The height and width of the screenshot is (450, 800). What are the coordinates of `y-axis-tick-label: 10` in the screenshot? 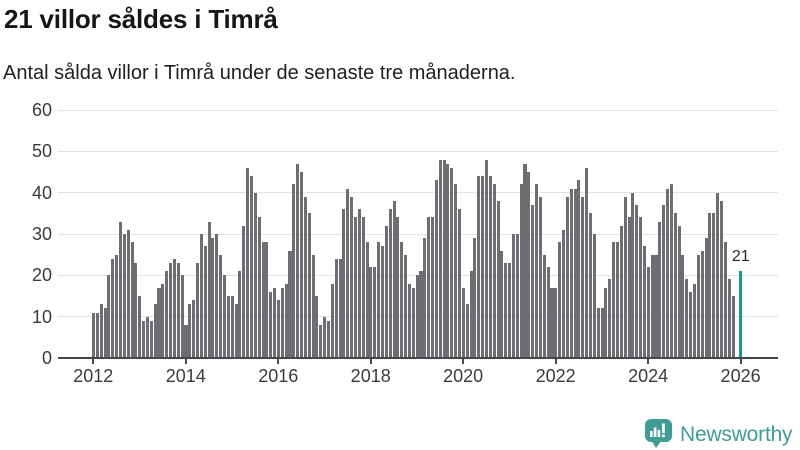 It's located at (41, 316).